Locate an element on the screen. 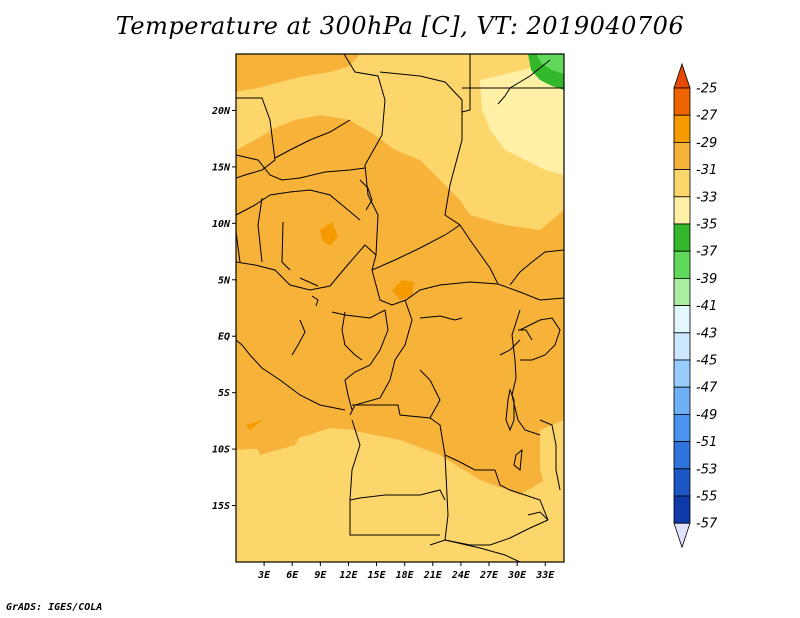 The height and width of the screenshot is (618, 800). colorbar-top-arrow is located at coordinates (682, 75).